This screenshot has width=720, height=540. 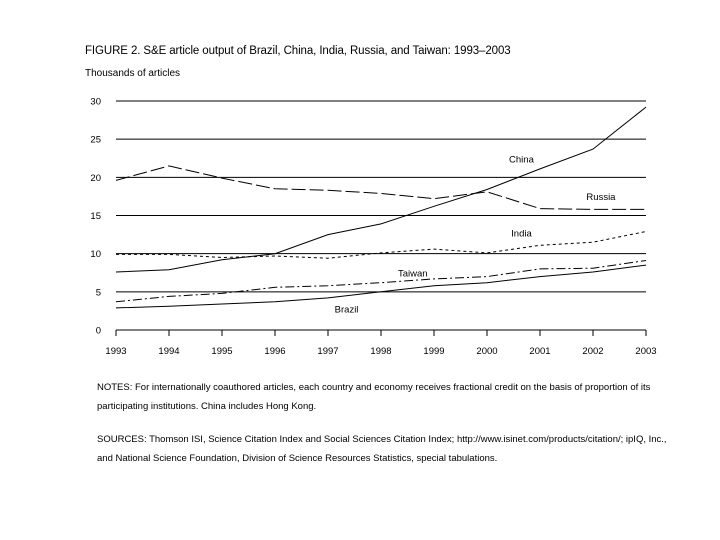 I want to click on series-line-russia, so click(x=380, y=187).